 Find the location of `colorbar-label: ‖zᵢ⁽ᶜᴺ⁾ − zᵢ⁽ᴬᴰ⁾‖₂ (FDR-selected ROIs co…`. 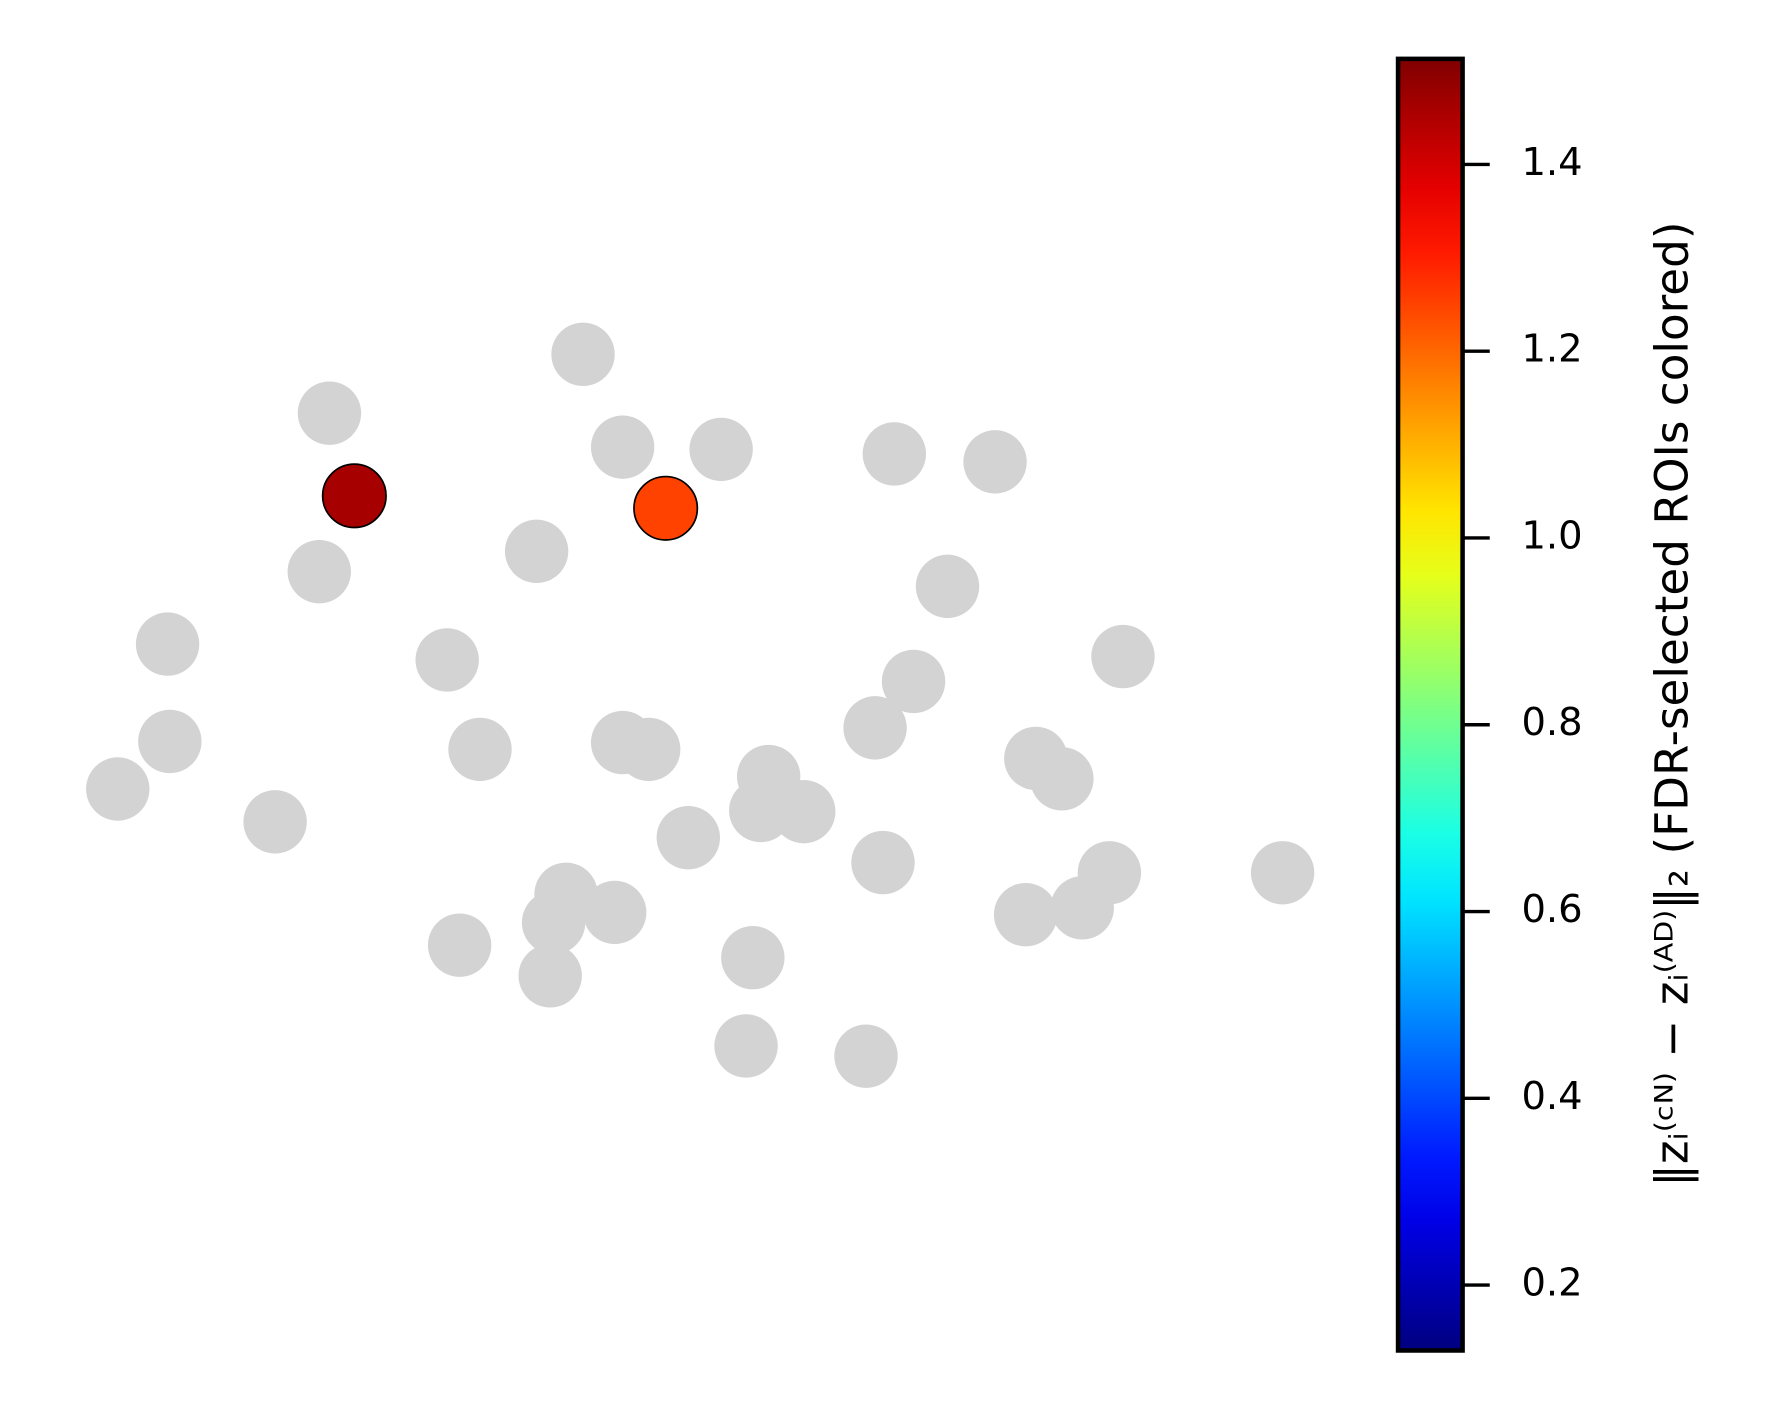

colorbar-label: ‖zᵢ⁽ᶜᴺ⁾ − zᵢ⁽ᴬᴰ⁾‖₂ (FDR-selected ROIs co… is located at coordinates (1671, 703).